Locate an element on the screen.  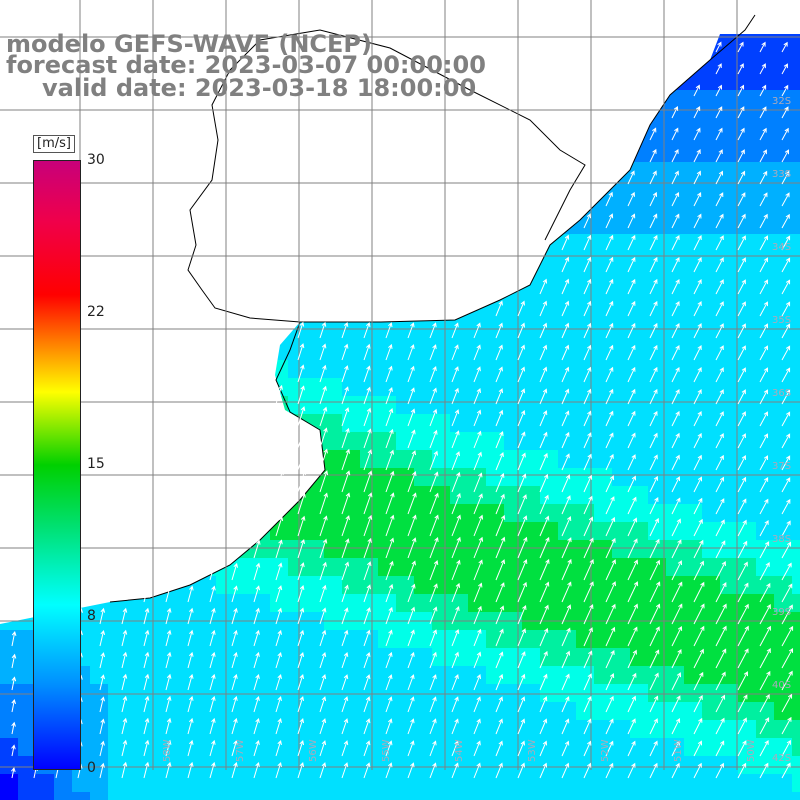
latitude-label: 37S is located at coordinates (782, 466).